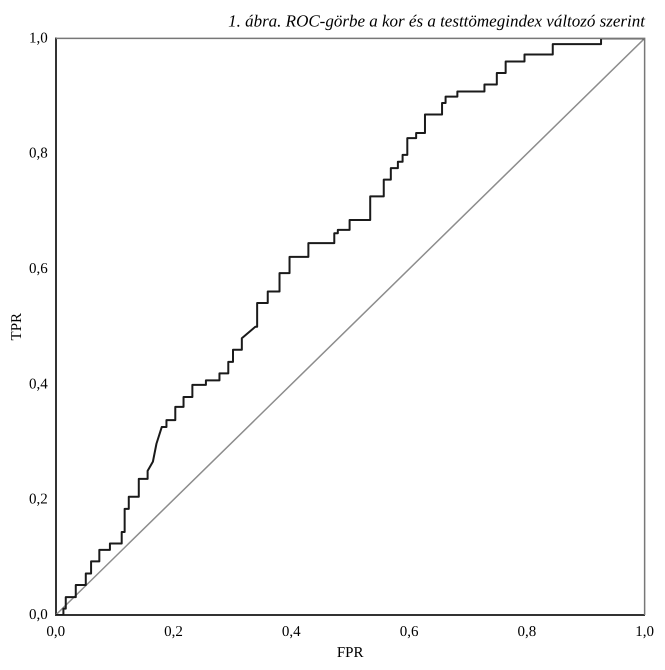 The width and height of the screenshot is (665, 670). Describe the element at coordinates (38, 614) in the screenshot. I see `y-tick-label: 0,0` at that location.